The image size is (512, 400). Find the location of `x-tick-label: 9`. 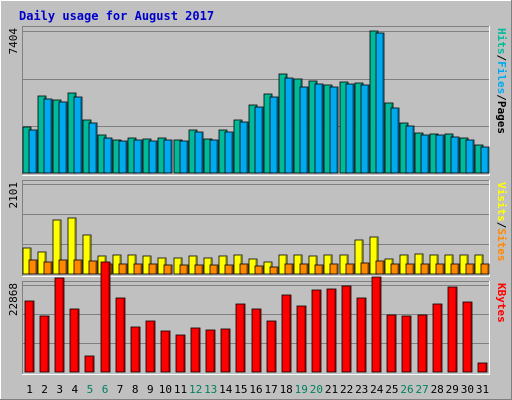

x-tick-label: 9 is located at coordinates (150, 389).